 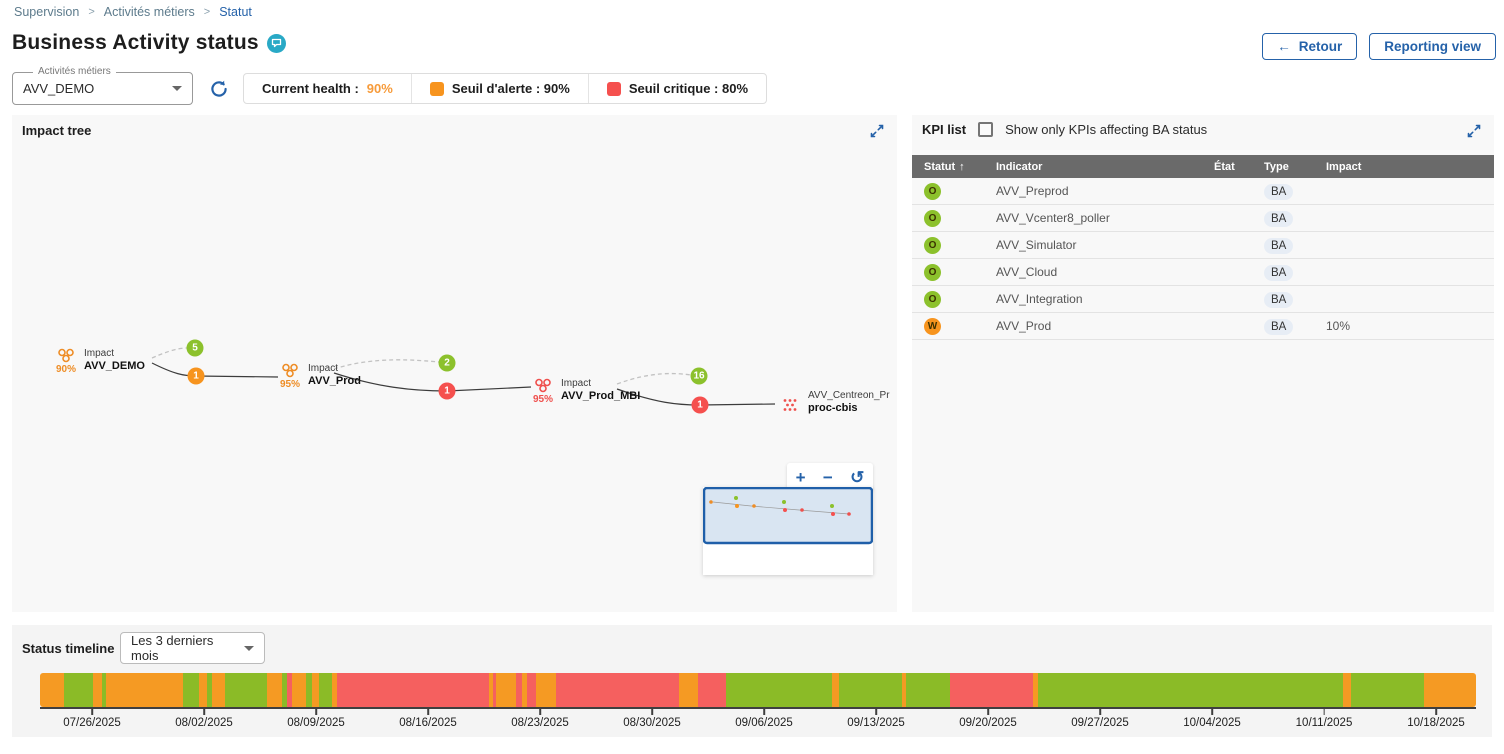 I want to click on show-only-kpis-checkbox, so click(x=986, y=129).